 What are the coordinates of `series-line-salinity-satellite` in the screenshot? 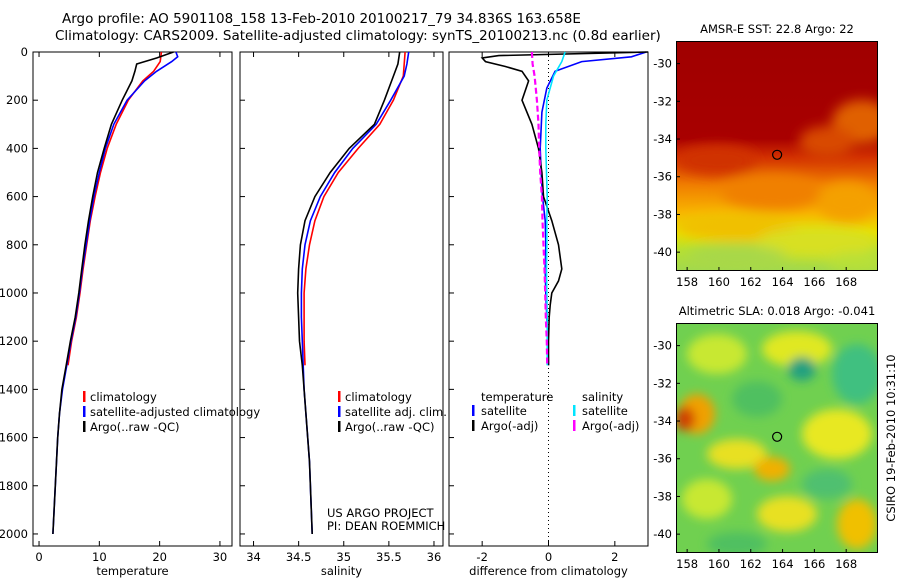 It's located at (555, 208).